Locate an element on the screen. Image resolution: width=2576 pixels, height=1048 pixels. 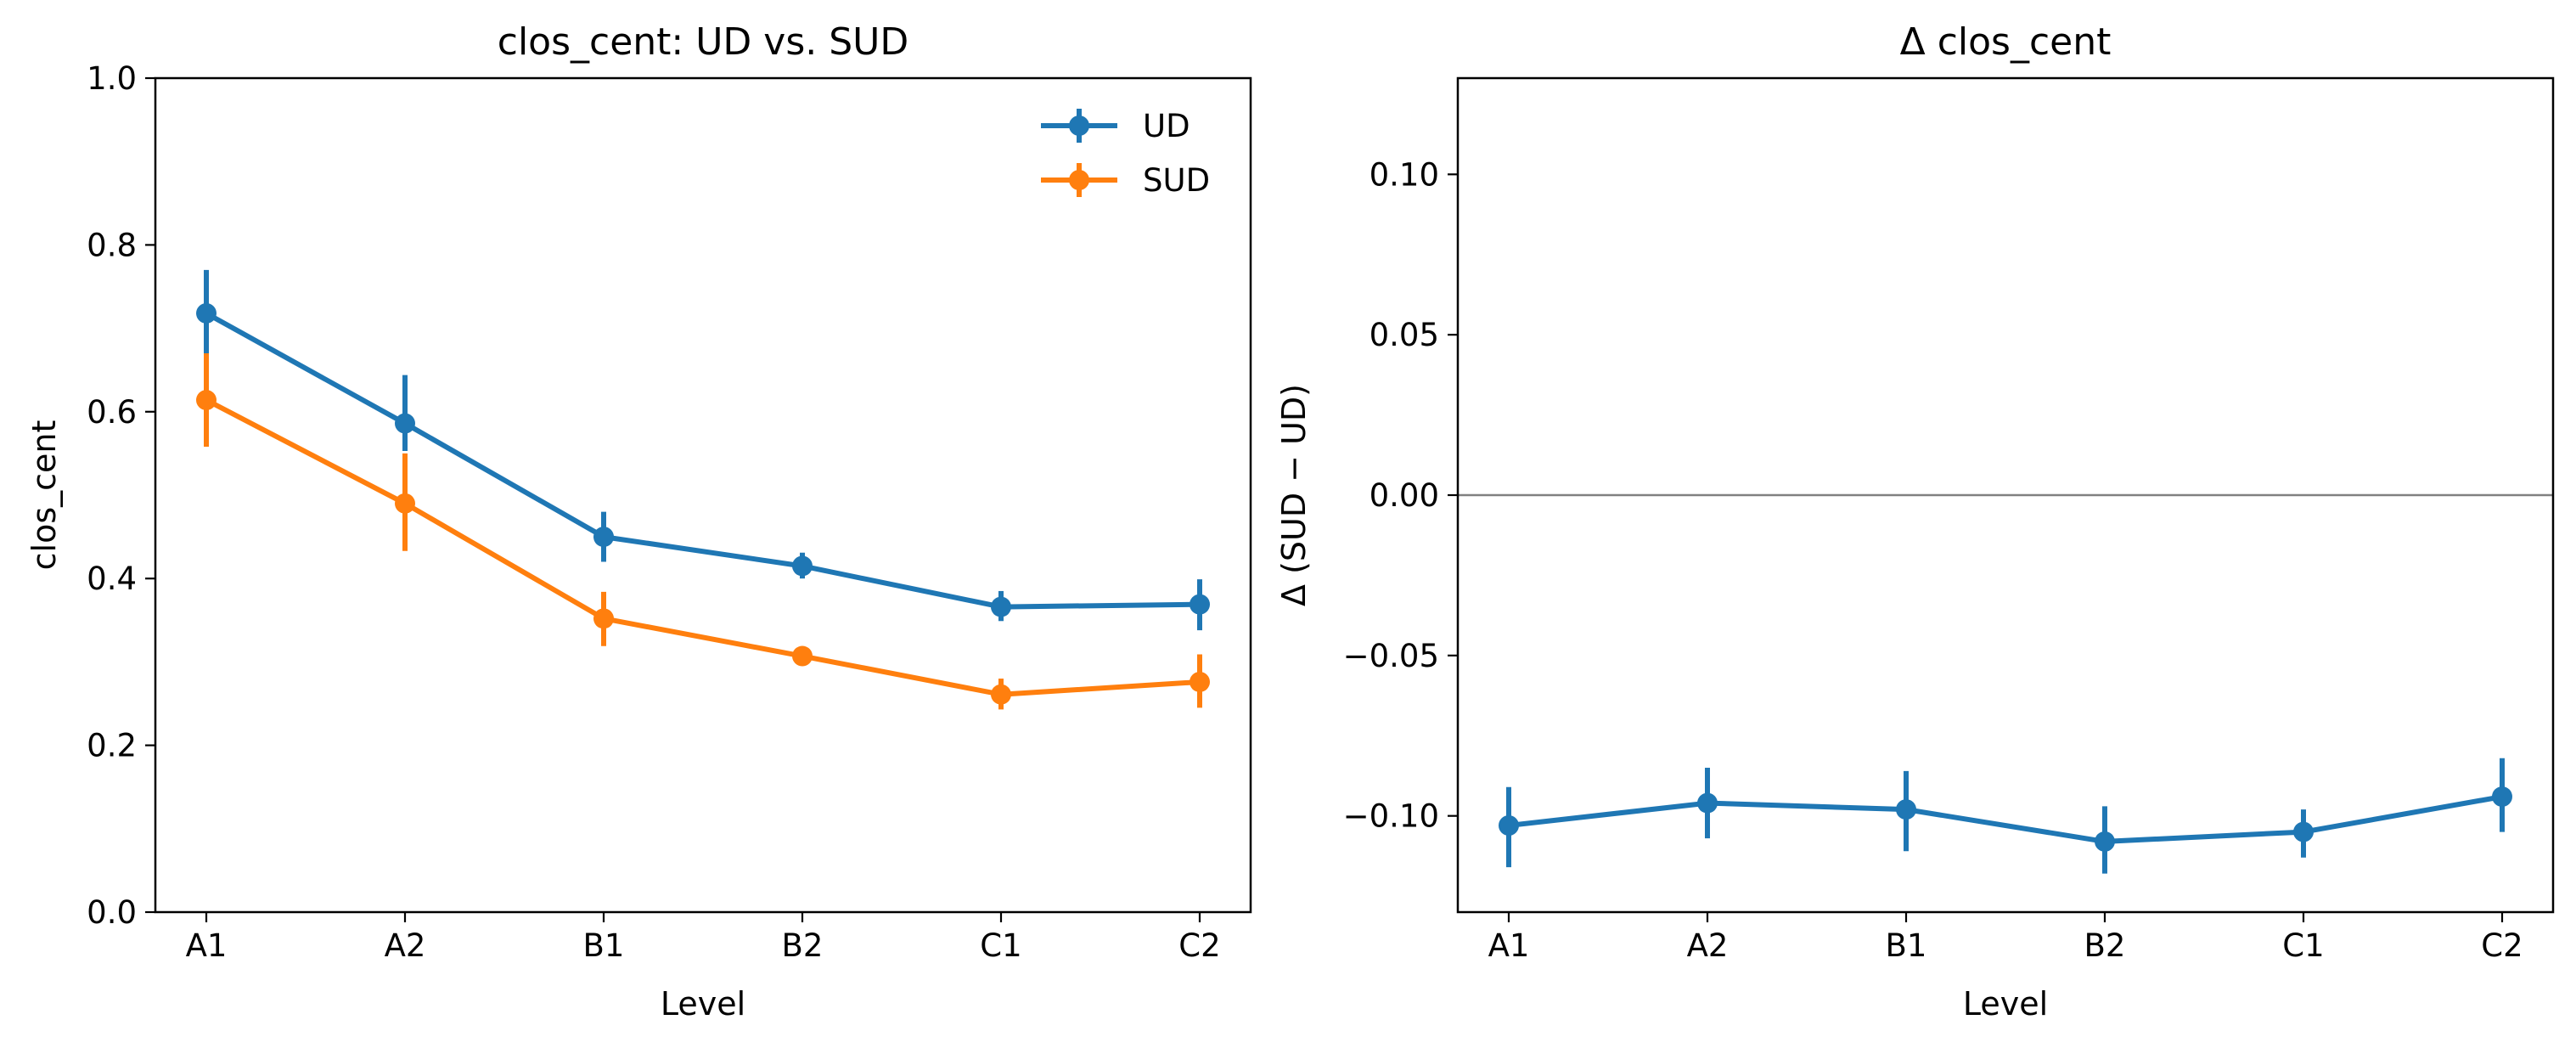
data-point-delta-b1 is located at coordinates (1906, 809).